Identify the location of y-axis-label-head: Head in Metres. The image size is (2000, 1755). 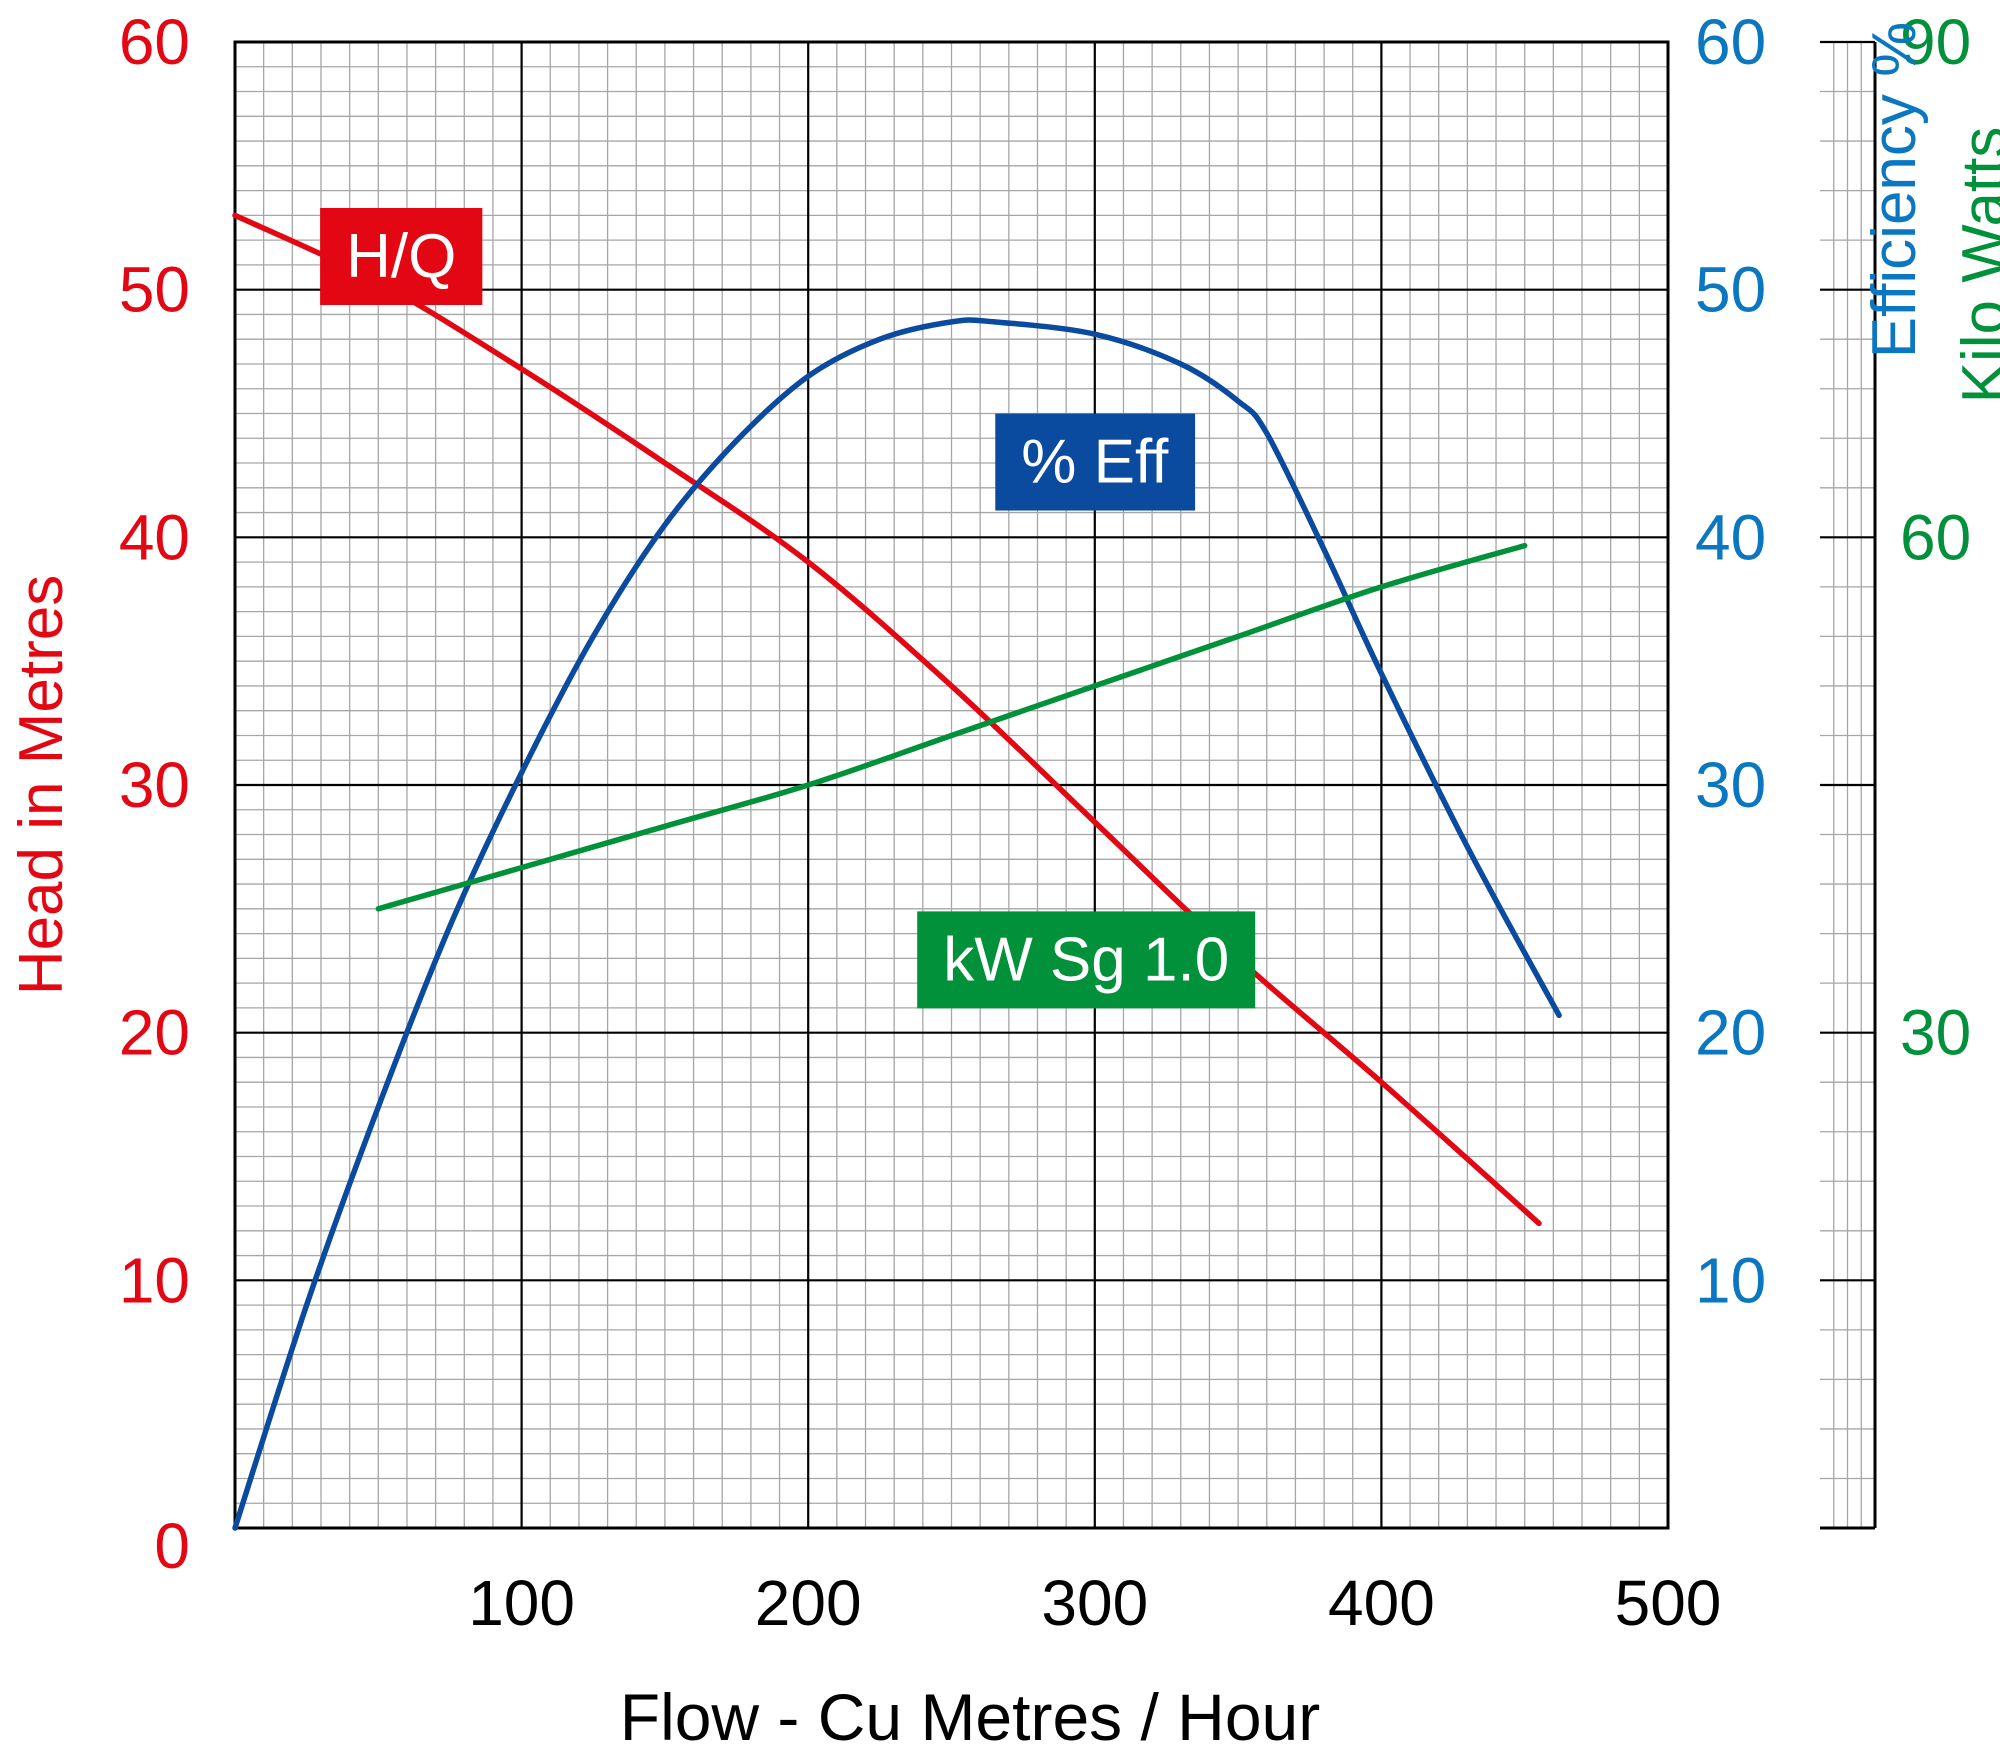
(41, 785).